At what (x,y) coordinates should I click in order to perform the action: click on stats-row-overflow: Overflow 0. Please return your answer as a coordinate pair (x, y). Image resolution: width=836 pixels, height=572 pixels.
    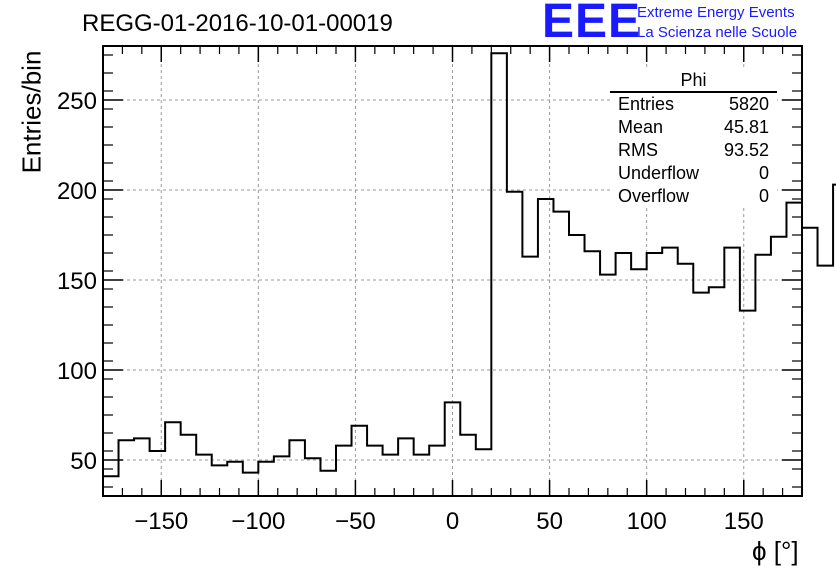
    Looking at the image, I should click on (693, 196).